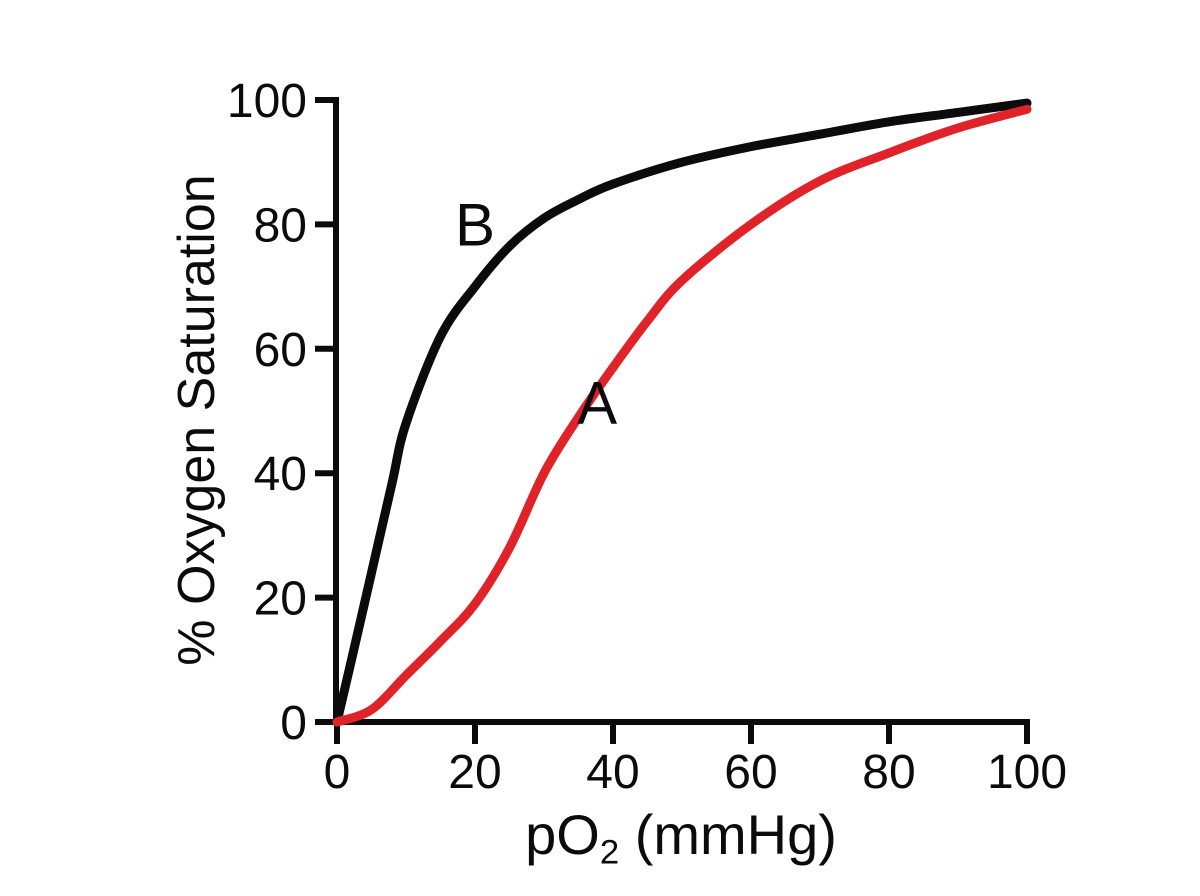  I want to click on curve-b-label: B, so click(475, 224).